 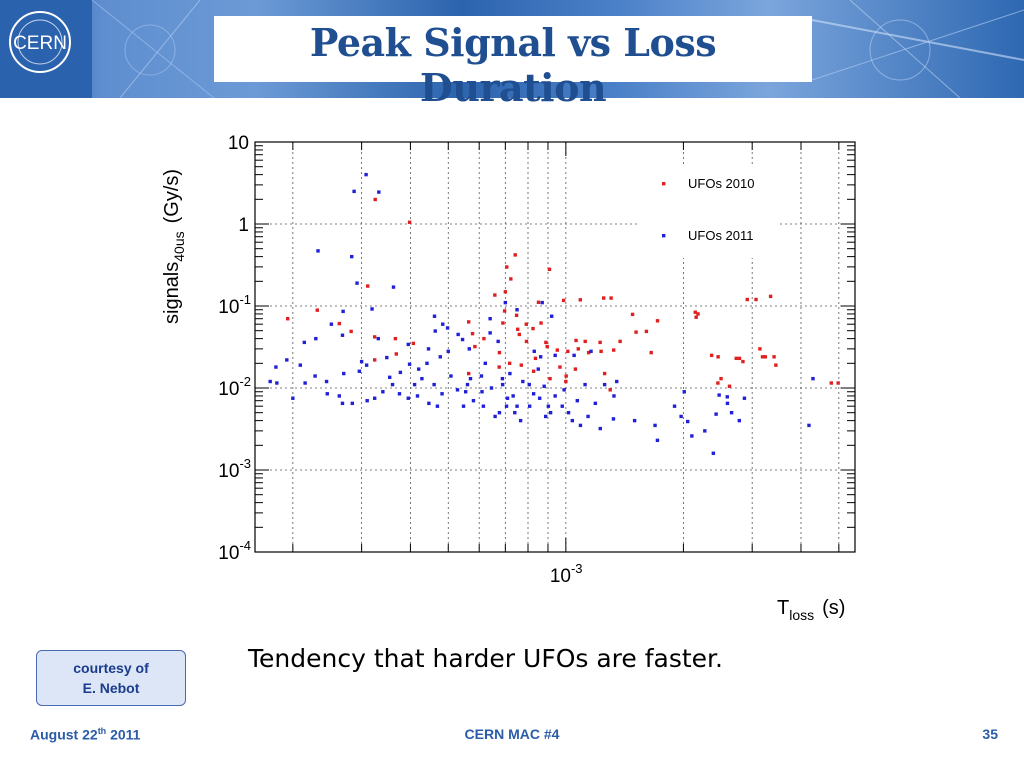 What do you see at coordinates (566, 574) in the screenshot?
I see `x-tick-label: 10-3` at bounding box center [566, 574].